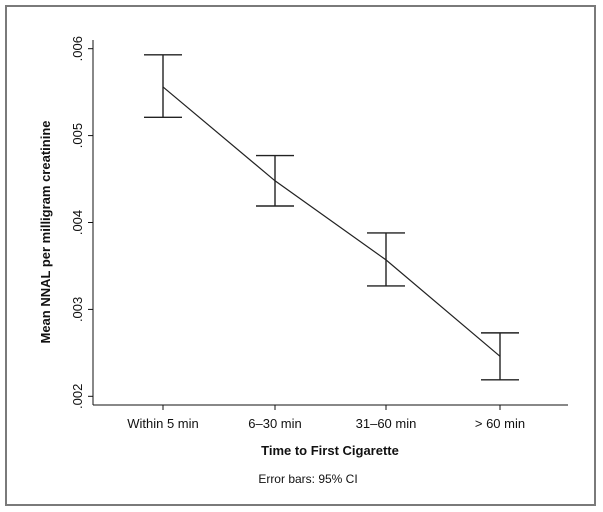 Image resolution: width=603 pixels, height=512 pixels. I want to click on y-tick-label: .005, so click(77, 135).